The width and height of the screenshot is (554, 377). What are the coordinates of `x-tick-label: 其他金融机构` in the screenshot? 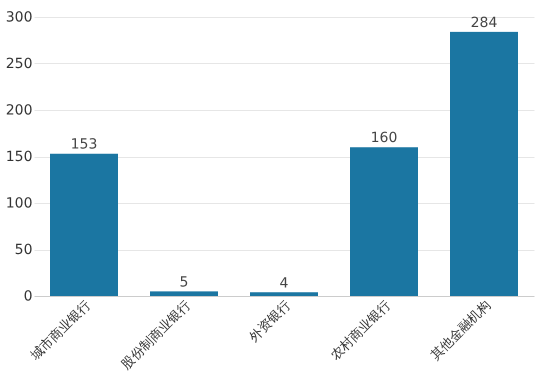 It's located at (461, 331).